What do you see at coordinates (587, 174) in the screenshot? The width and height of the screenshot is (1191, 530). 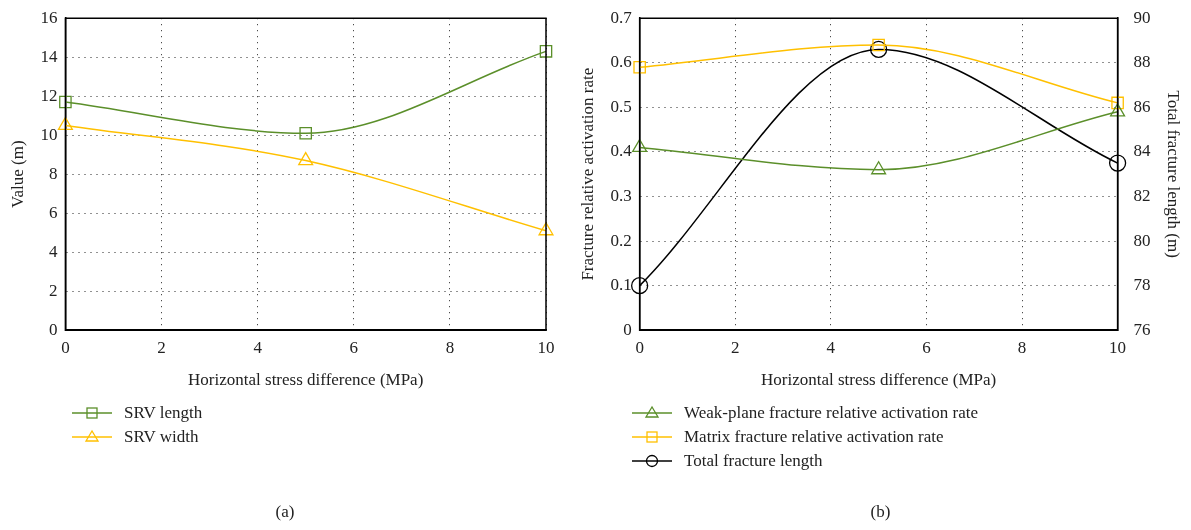 I see `y-axis-title: Fracture relative activation rate` at bounding box center [587, 174].